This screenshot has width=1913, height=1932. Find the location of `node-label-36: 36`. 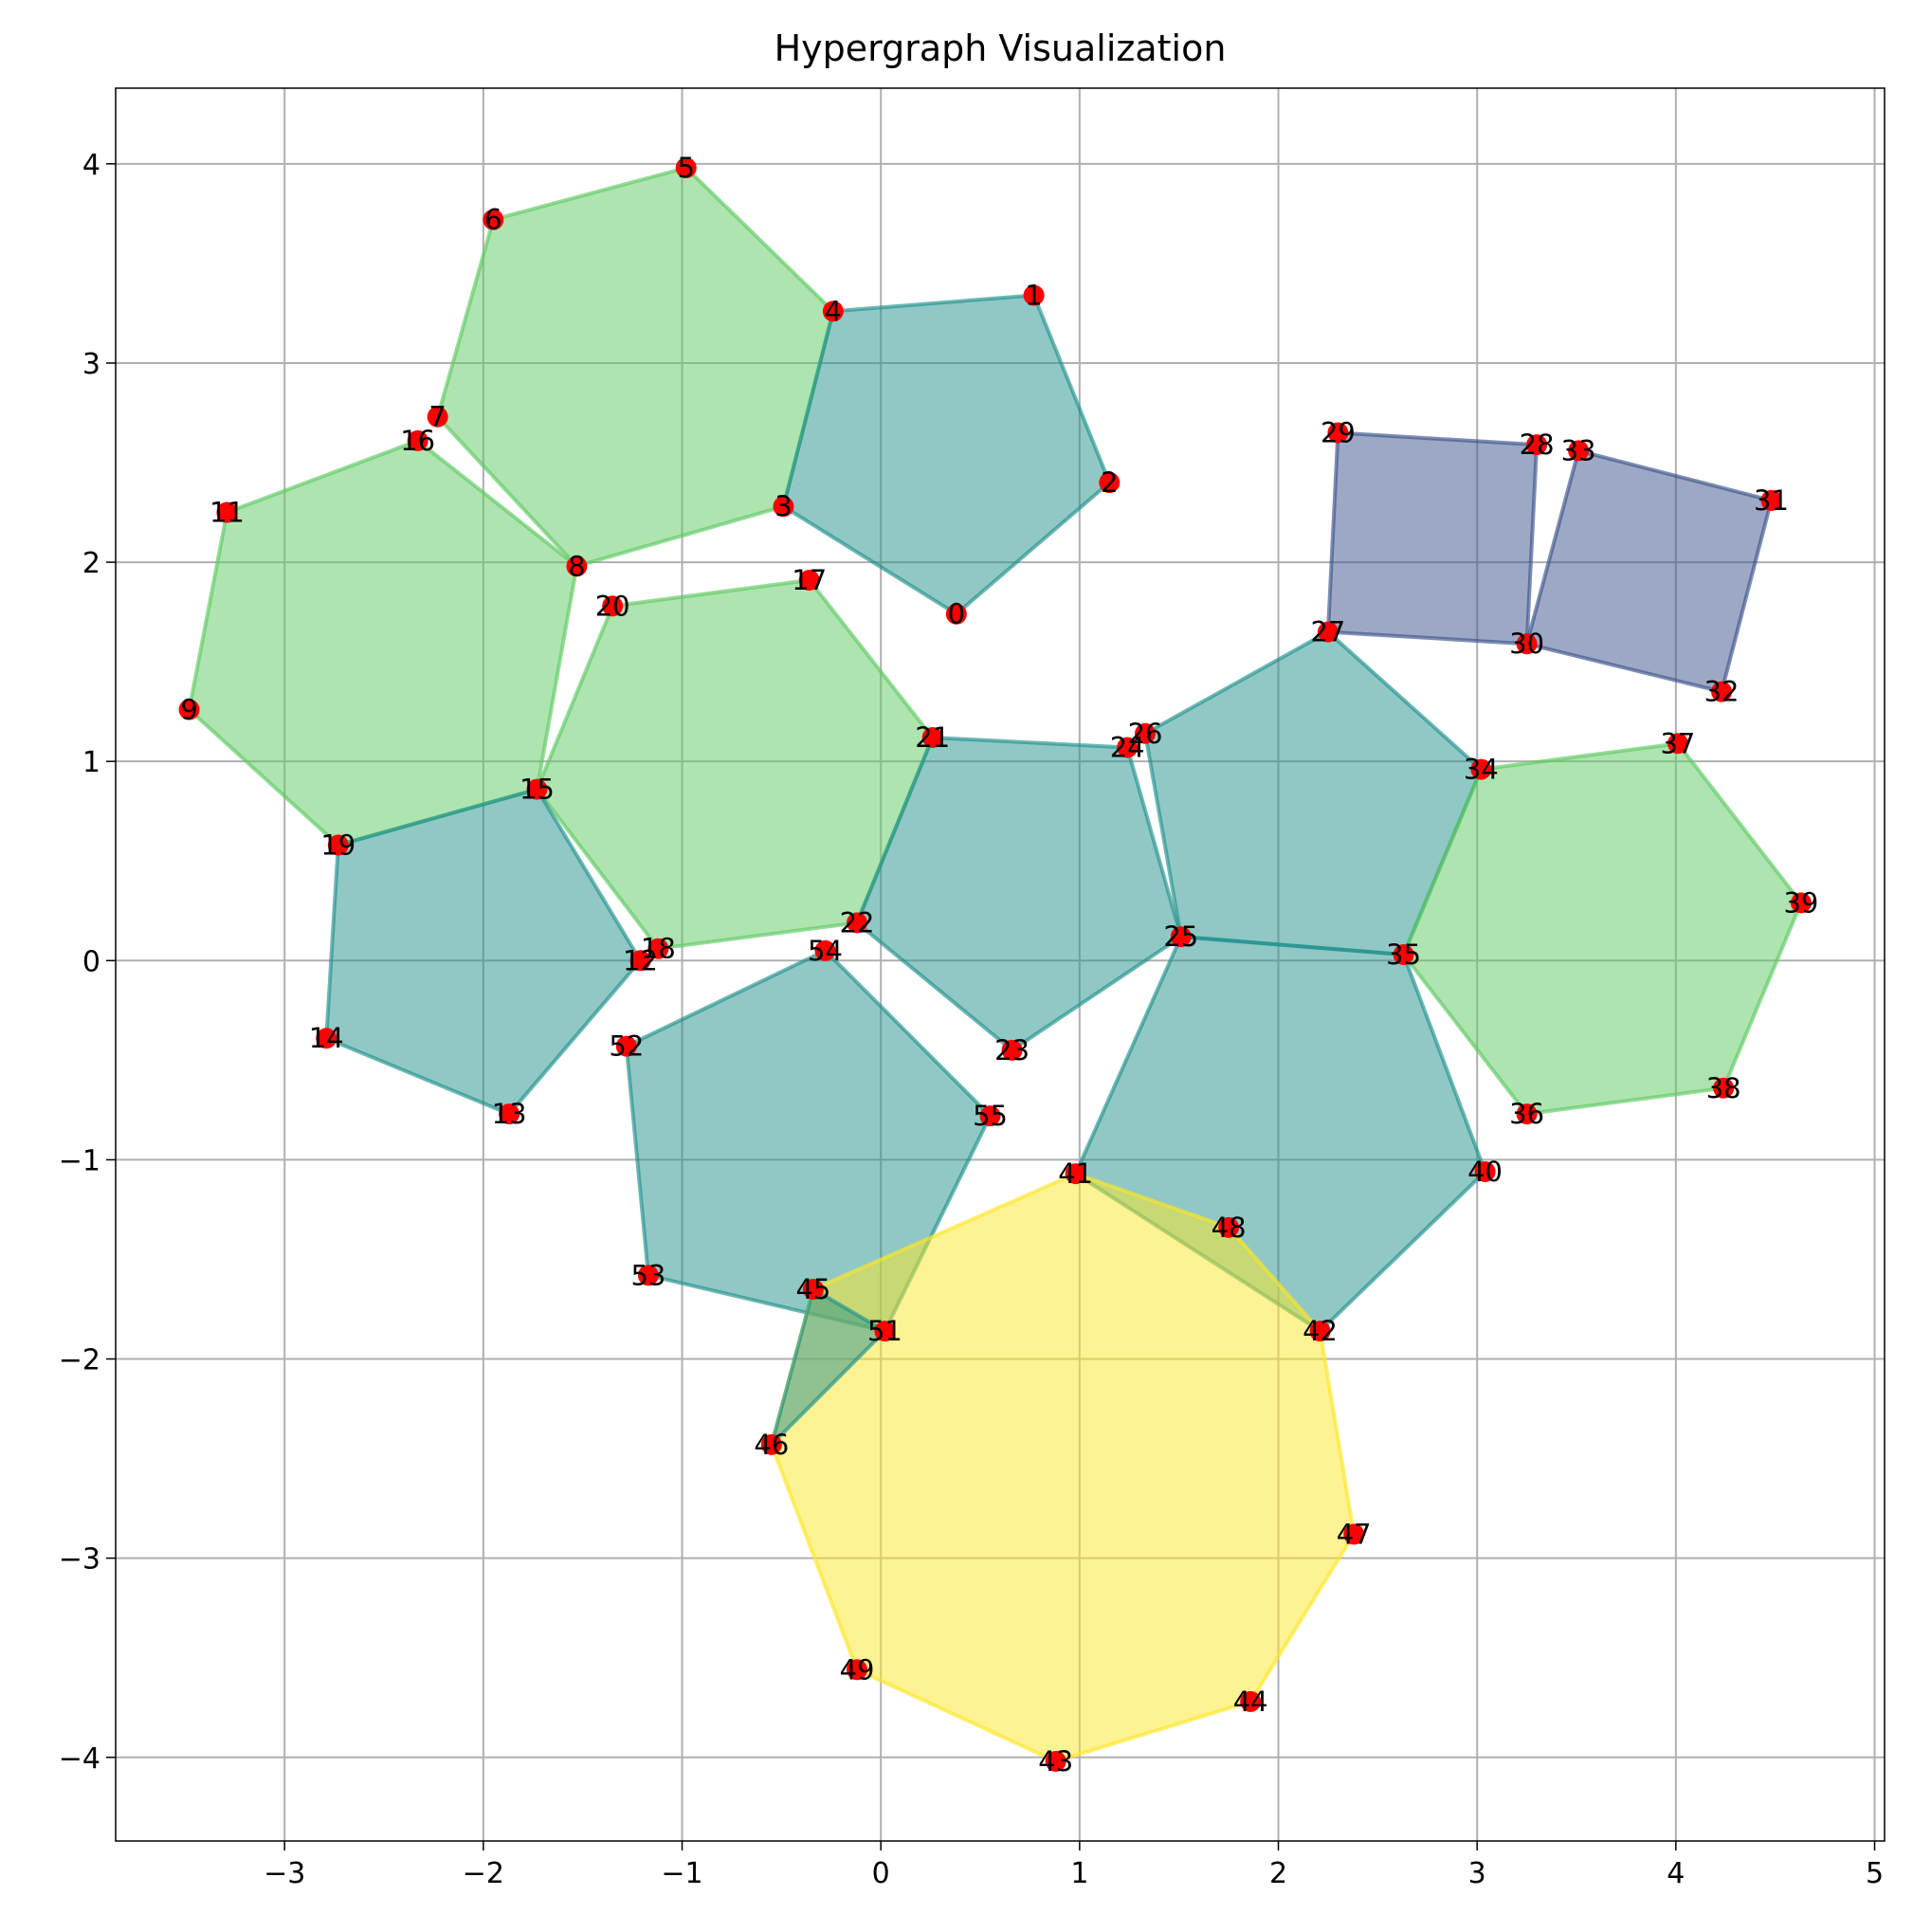

node-label-36: 36 is located at coordinates (1526, 1114).